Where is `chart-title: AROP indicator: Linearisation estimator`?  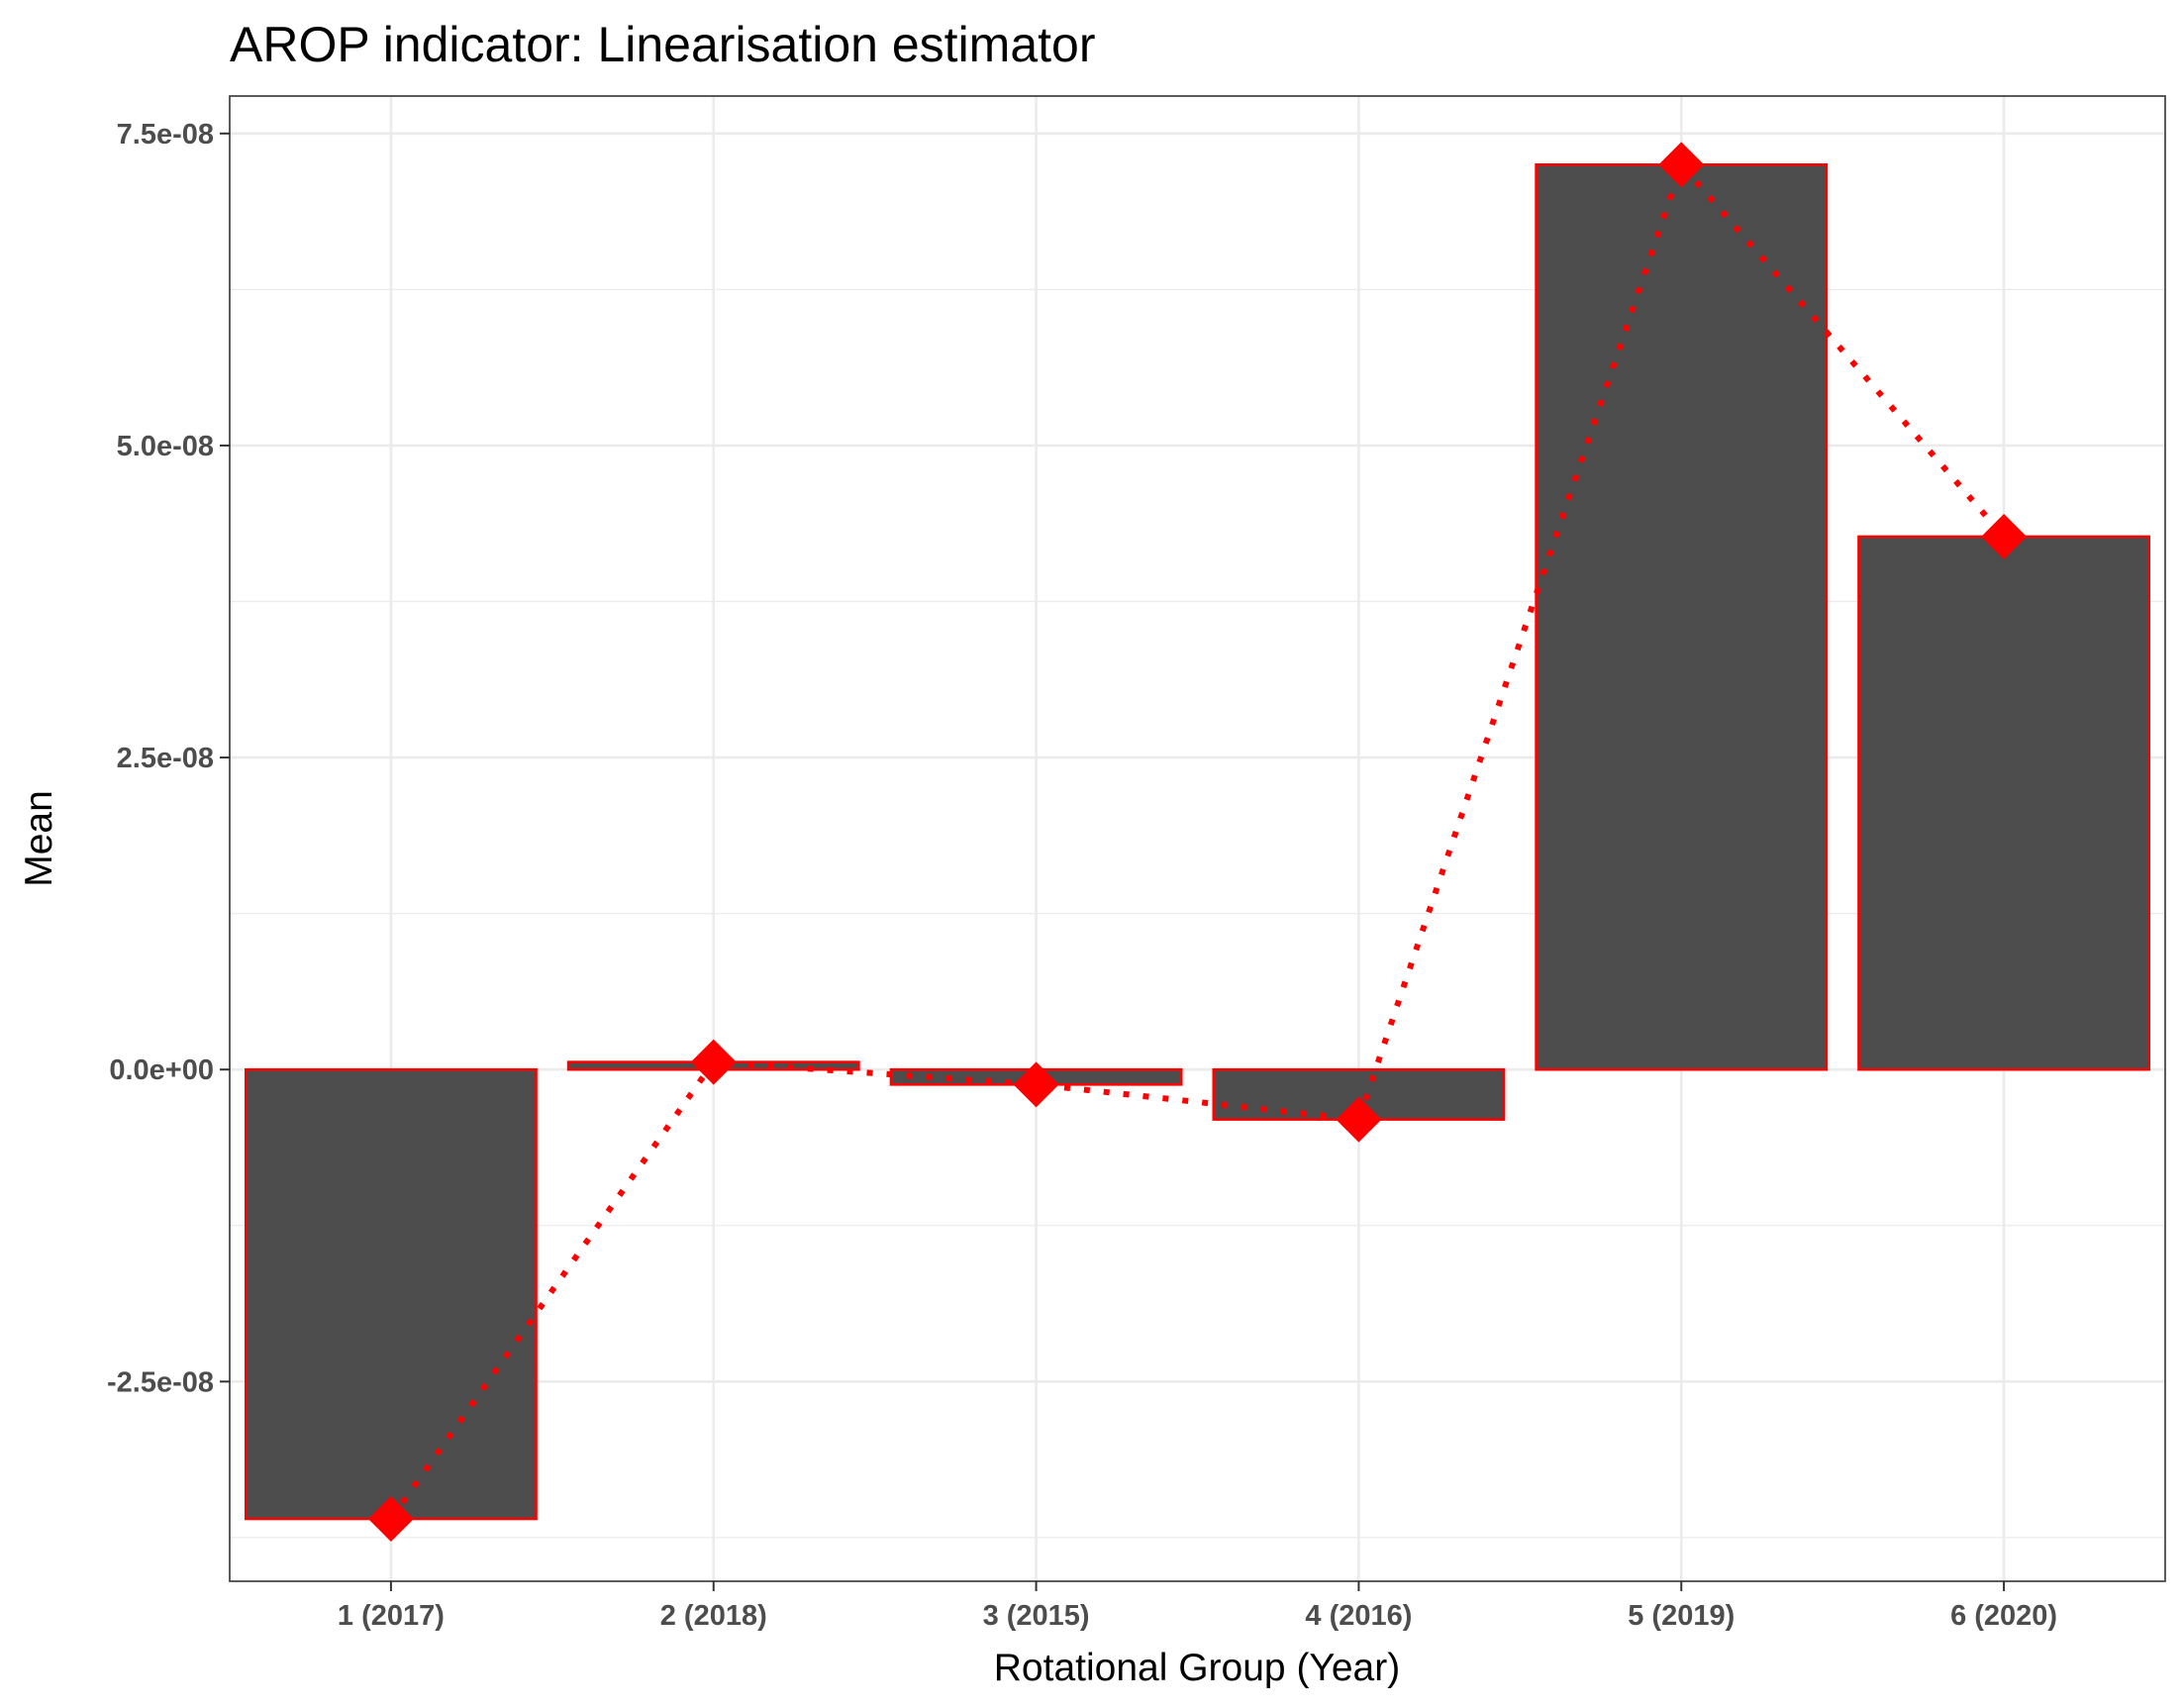
chart-title: AROP indicator: Linearisation estimator is located at coordinates (663, 44).